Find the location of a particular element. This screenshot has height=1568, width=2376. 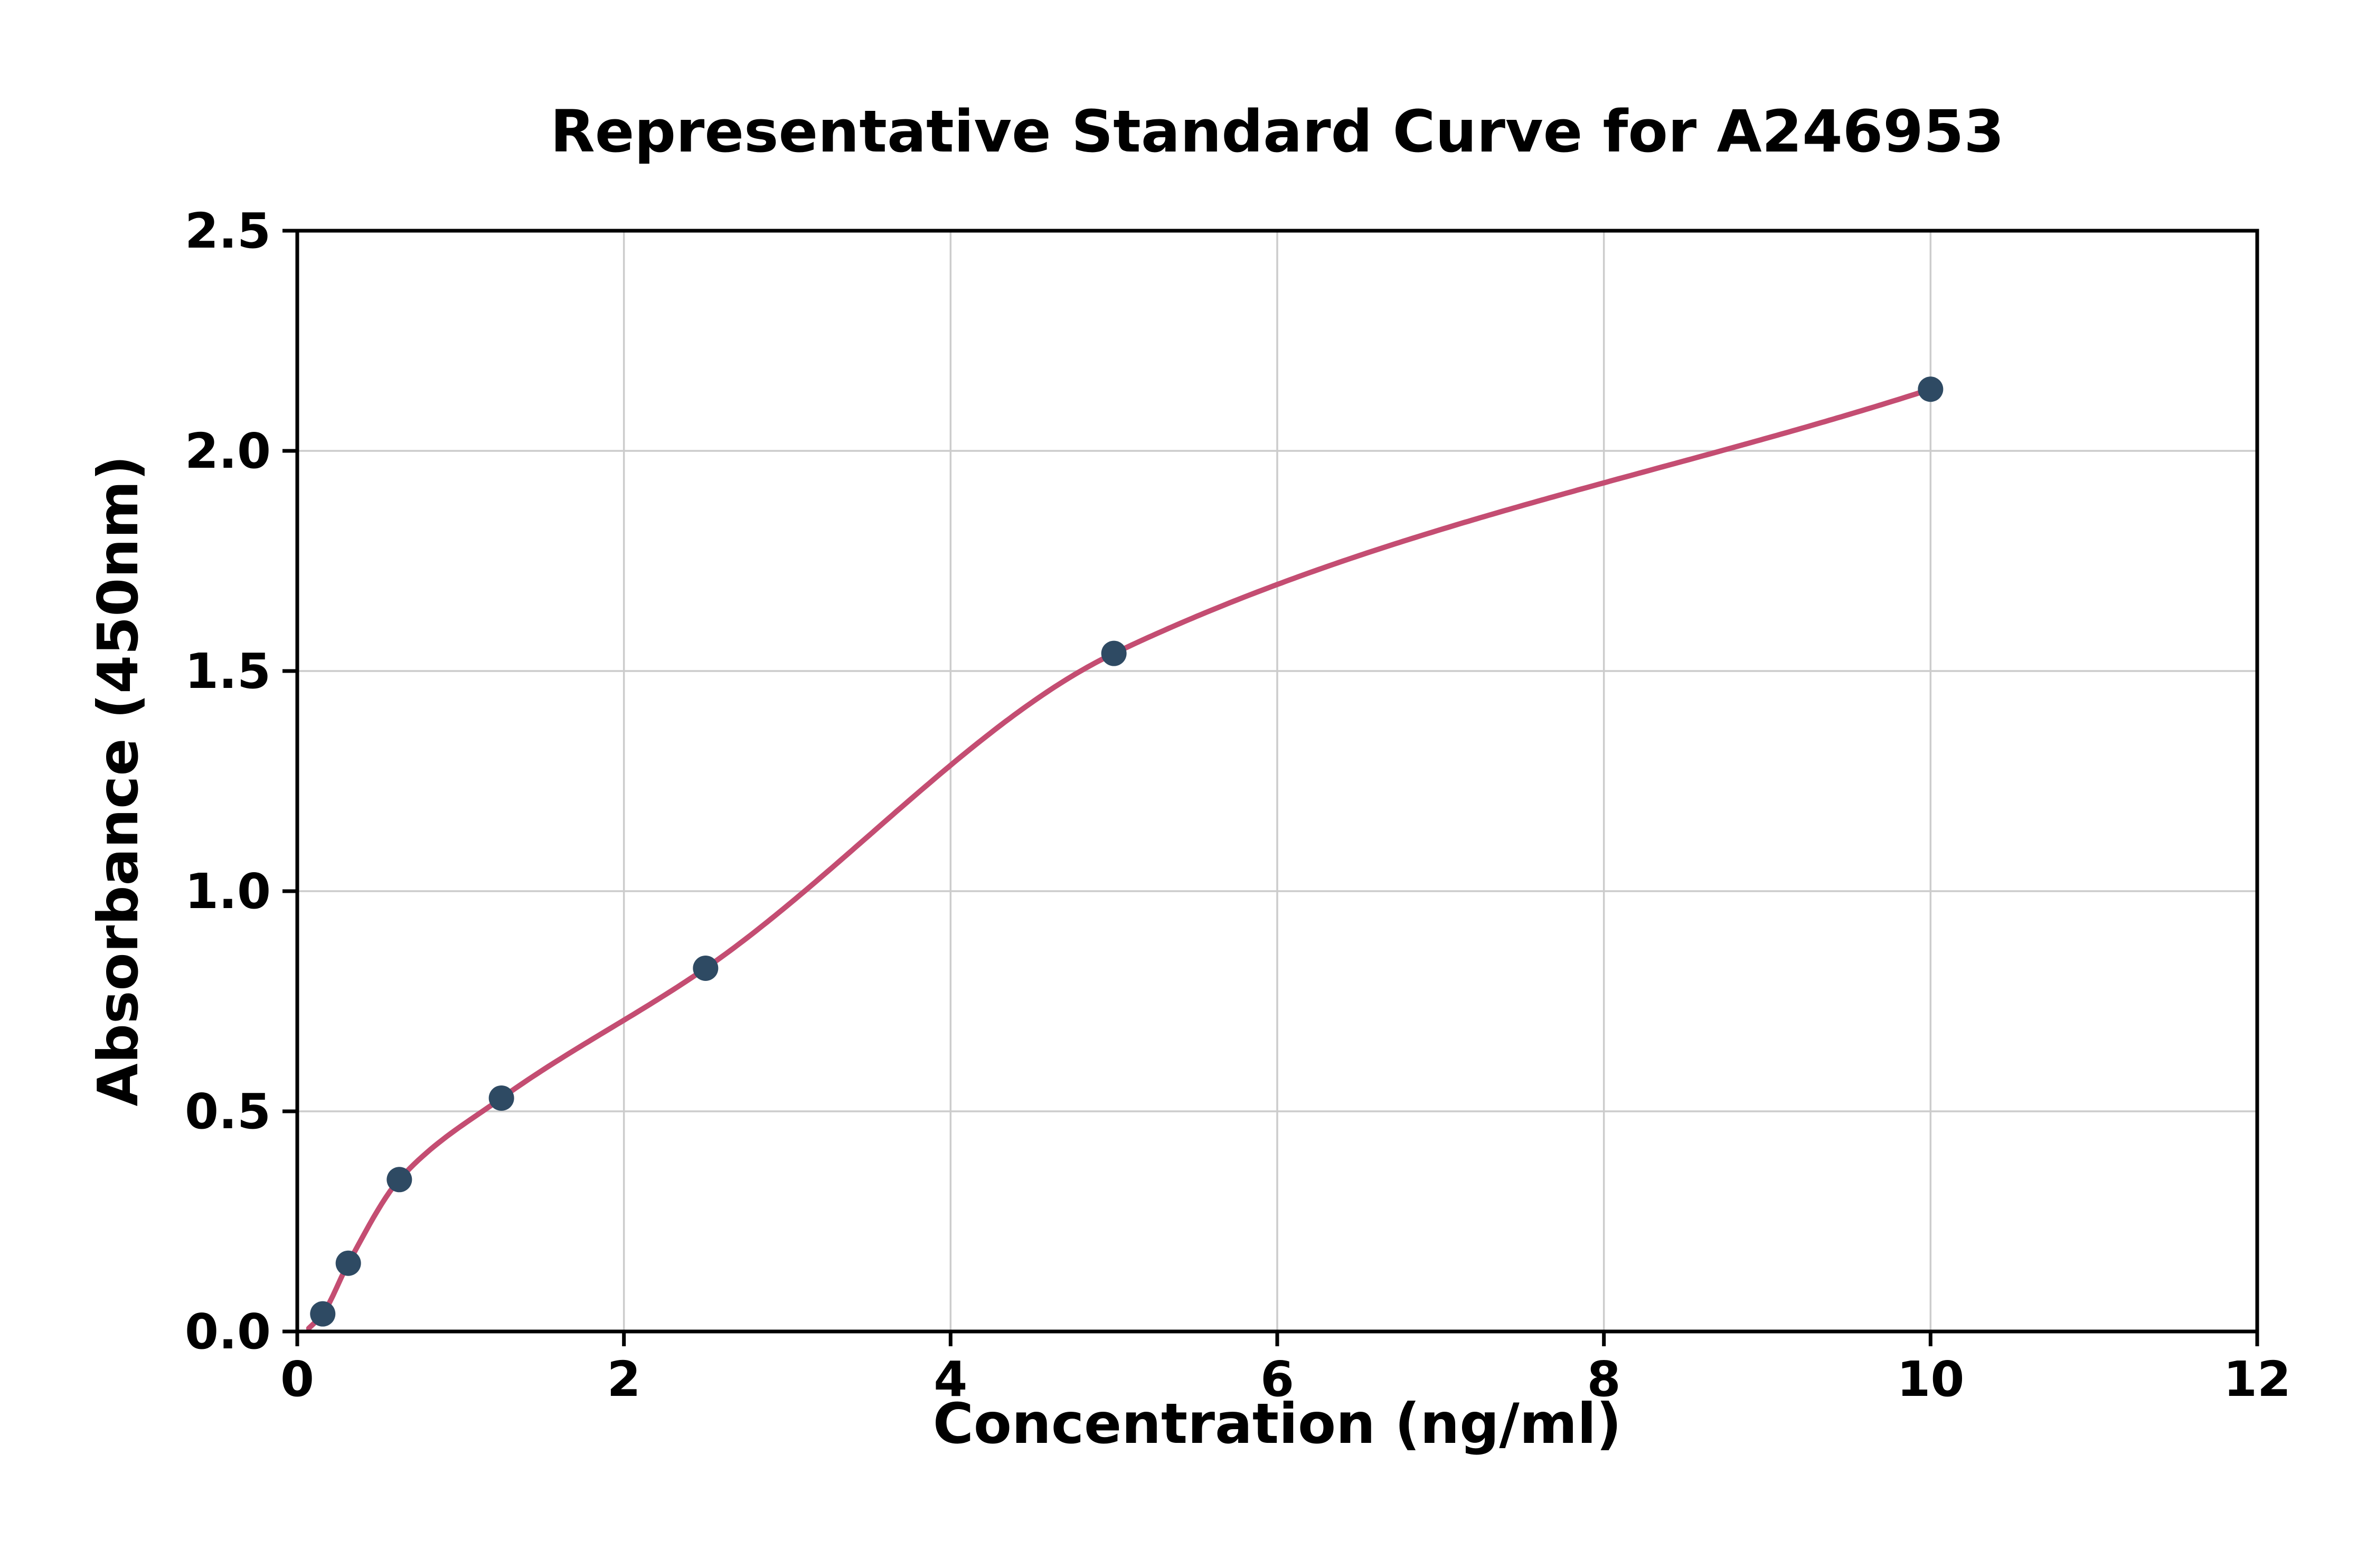

x-tick-label: 8 is located at coordinates (1604, 1380).